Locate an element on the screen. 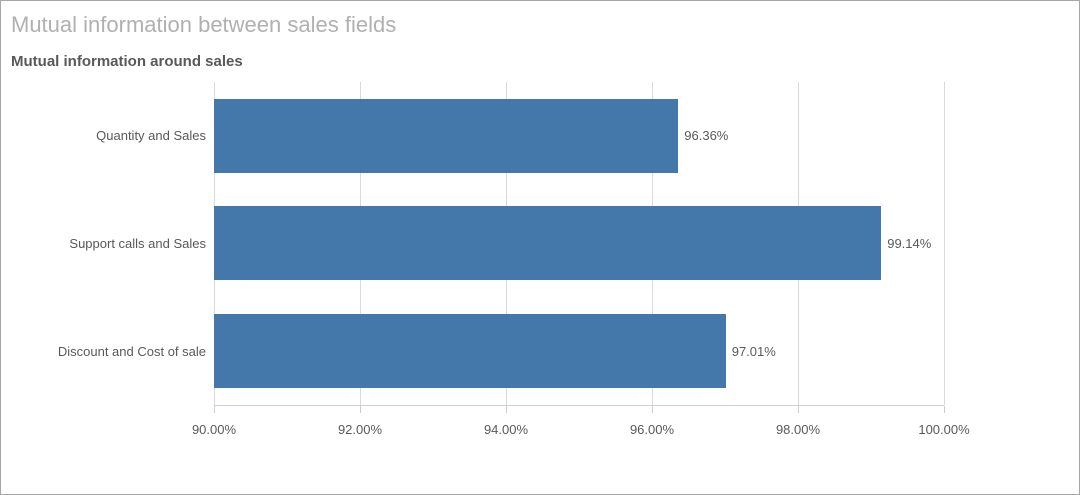 Image resolution: width=1080 pixels, height=495 pixels. bar-discount-and-cost-of-sale is located at coordinates (470, 351).